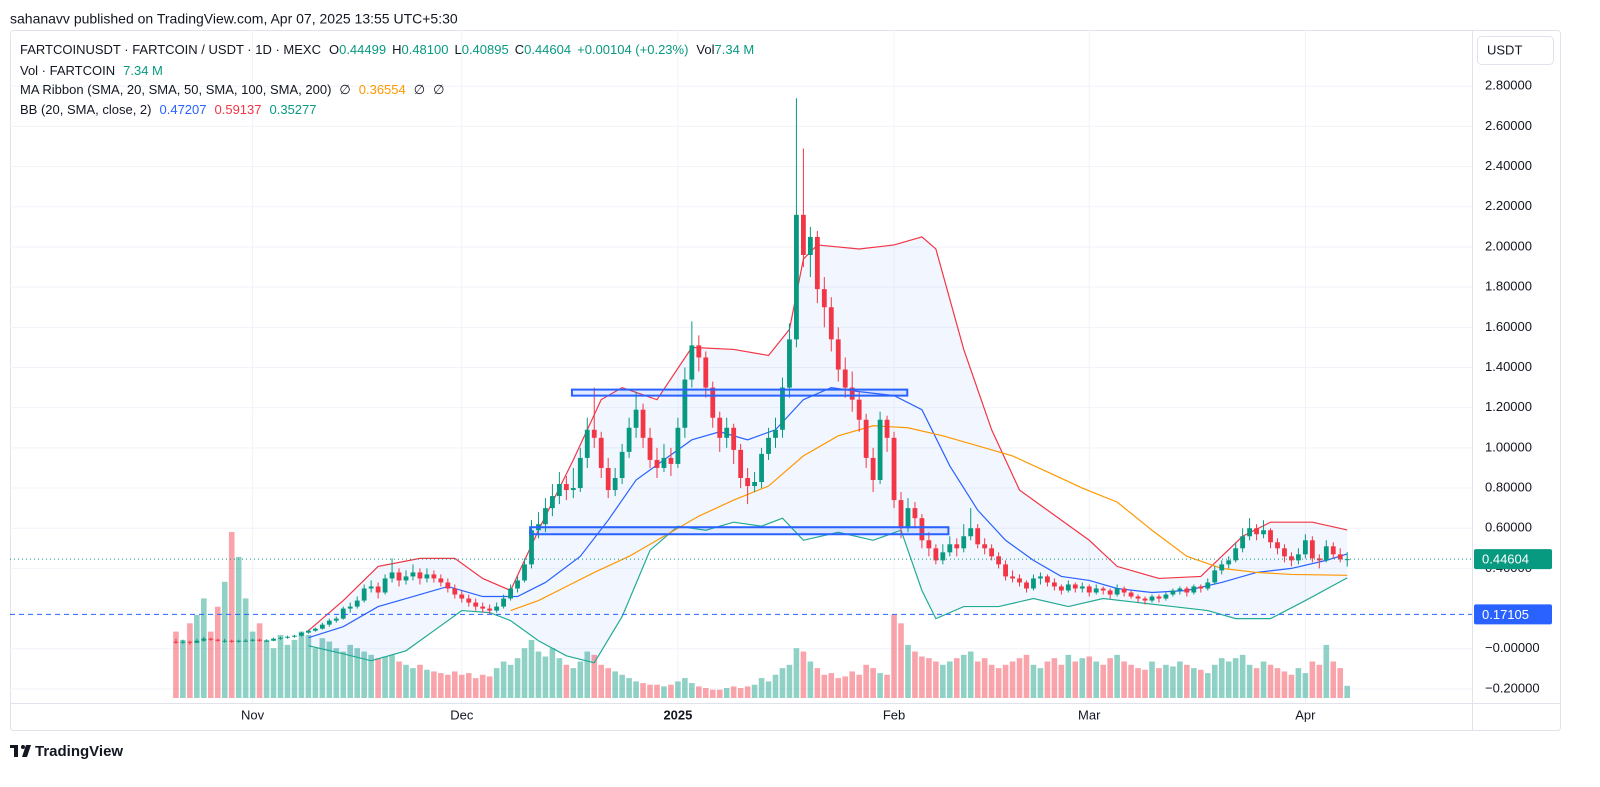  I want to click on vol-value: 7.34 M, so click(735, 49).